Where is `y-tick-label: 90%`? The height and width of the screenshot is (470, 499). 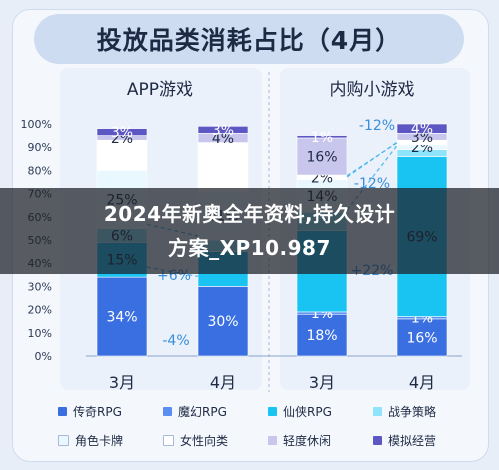 y-tick-label: 90% is located at coordinates (40, 147).